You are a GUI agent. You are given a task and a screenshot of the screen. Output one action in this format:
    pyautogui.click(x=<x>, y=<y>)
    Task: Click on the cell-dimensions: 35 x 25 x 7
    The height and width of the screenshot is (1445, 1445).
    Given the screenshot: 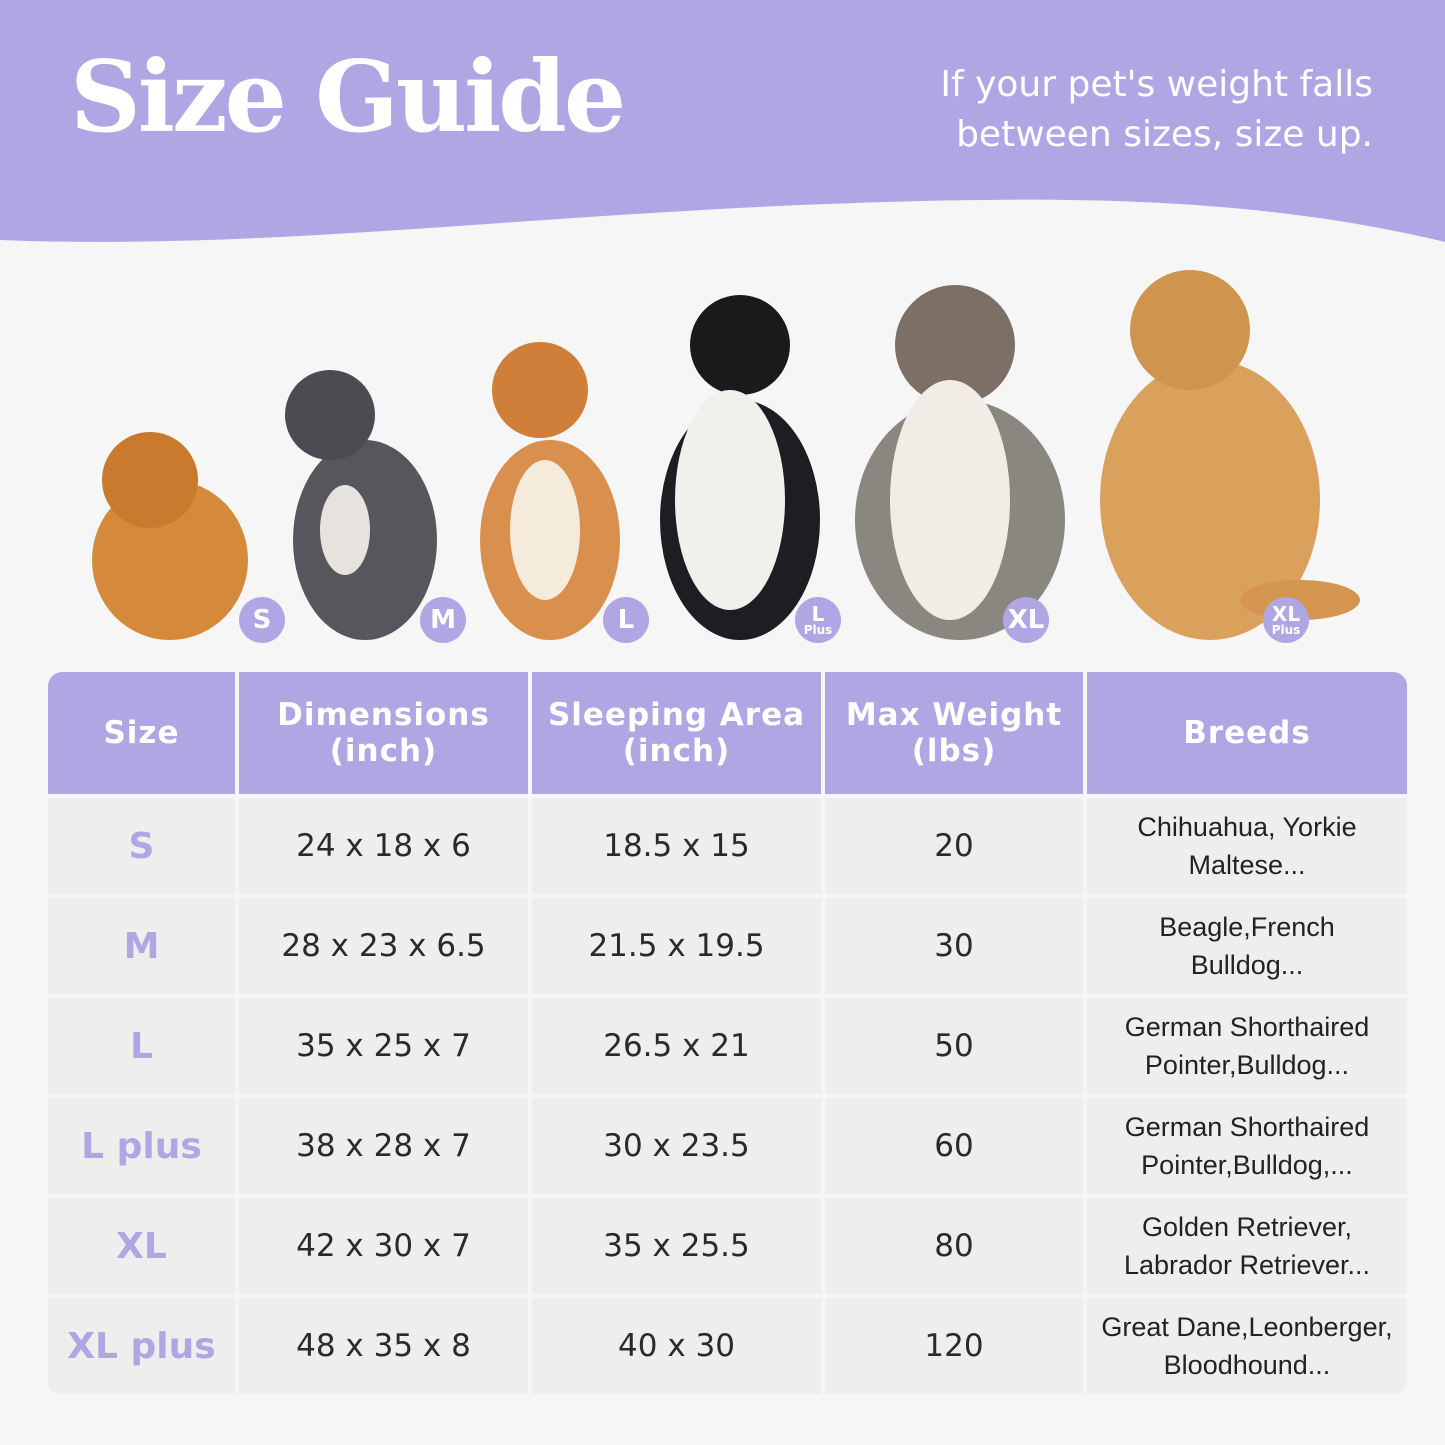 What is the action you would take?
    pyautogui.click(x=383, y=1046)
    